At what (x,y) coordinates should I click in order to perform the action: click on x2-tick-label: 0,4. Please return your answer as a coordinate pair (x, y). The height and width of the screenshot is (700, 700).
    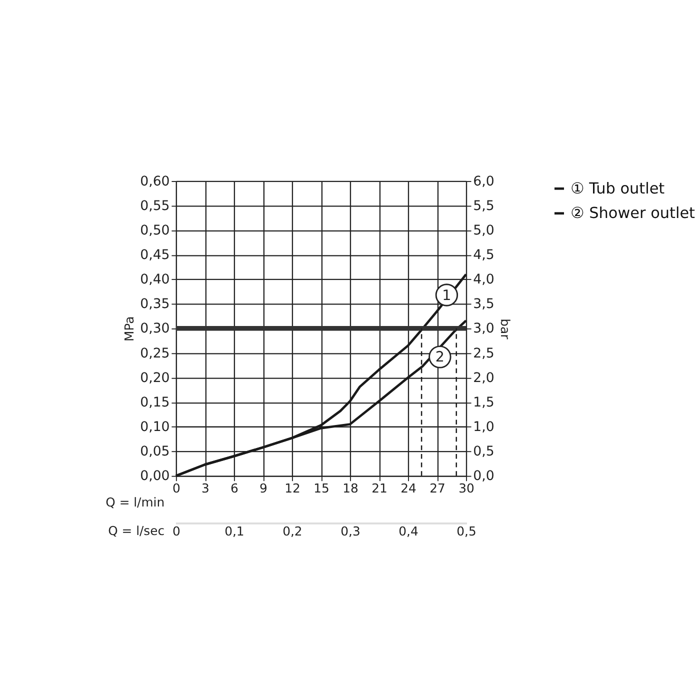
    Looking at the image, I should click on (408, 531).